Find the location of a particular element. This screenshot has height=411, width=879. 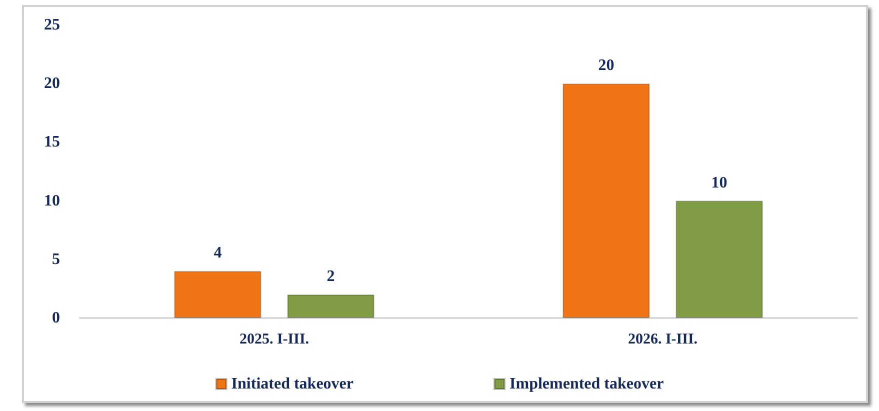

y-tick-label: 5 is located at coordinates (56, 259).